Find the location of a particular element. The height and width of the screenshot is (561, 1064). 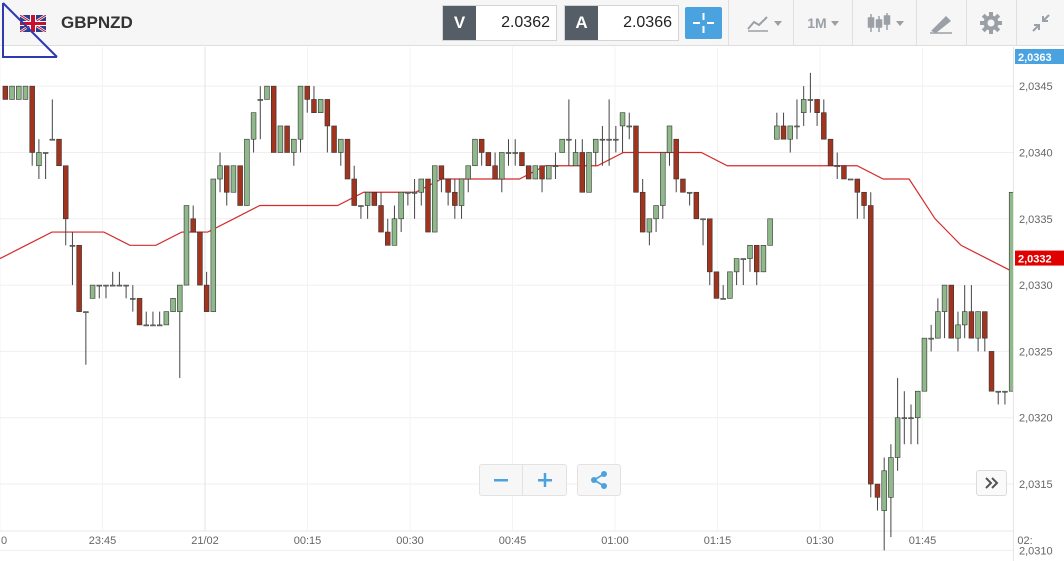

timeframe-button: 1M is located at coordinates (823, 23).